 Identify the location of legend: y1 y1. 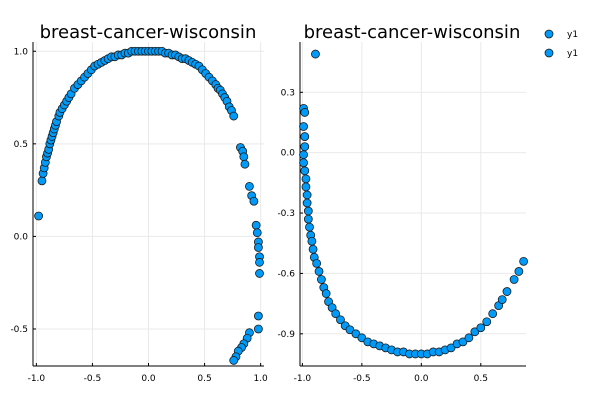
(561, 44).